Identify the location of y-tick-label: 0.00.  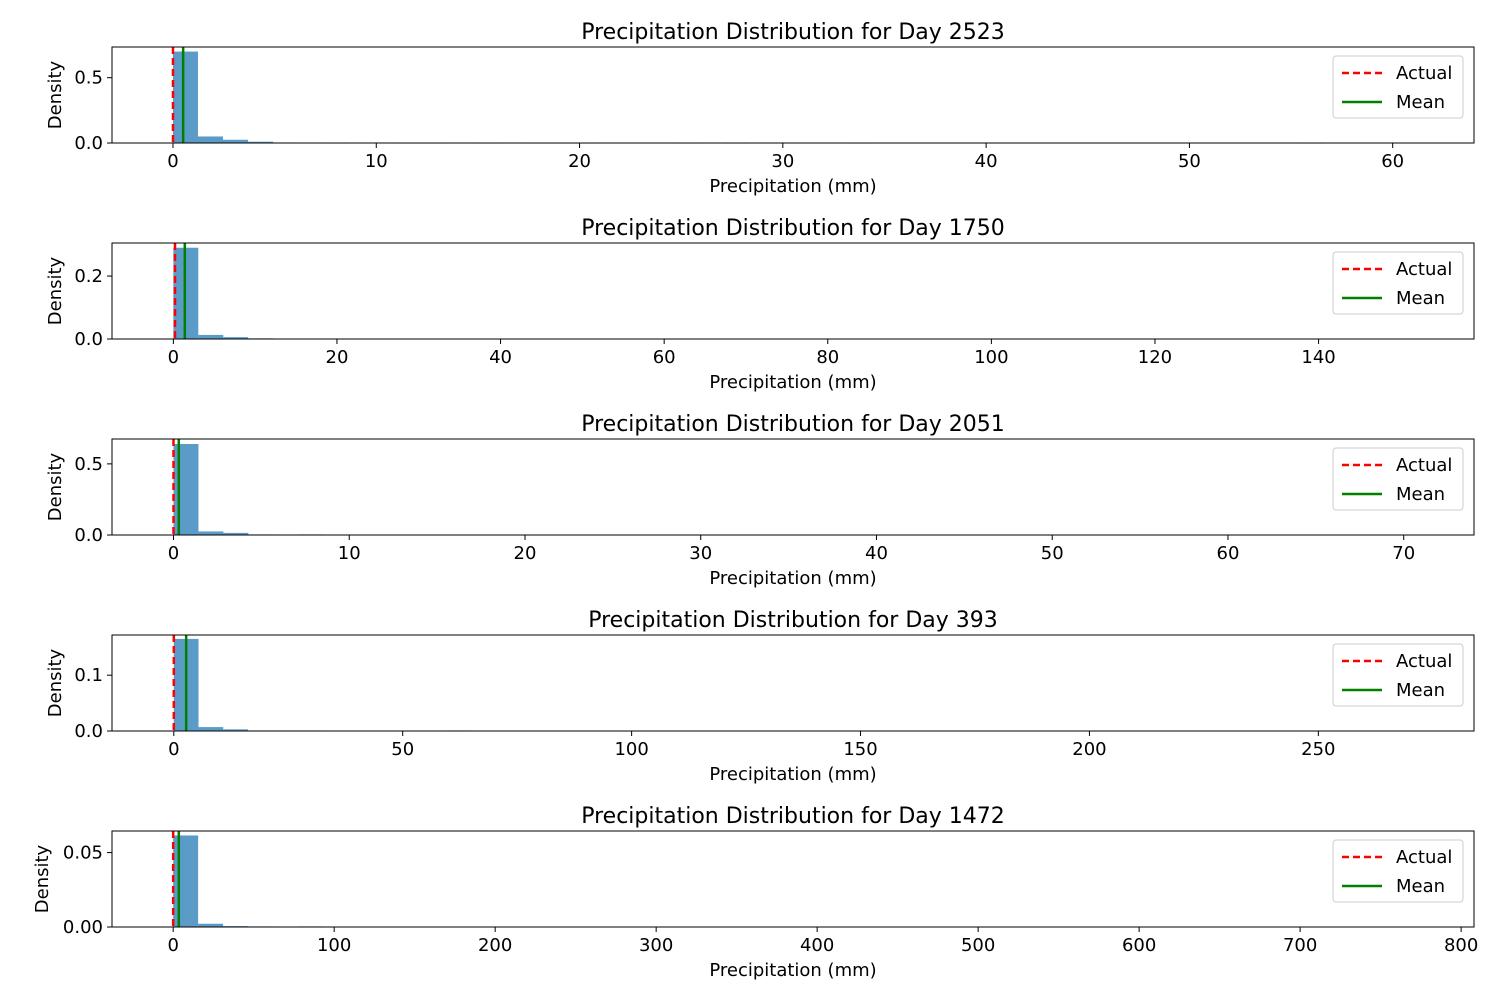
(83, 927).